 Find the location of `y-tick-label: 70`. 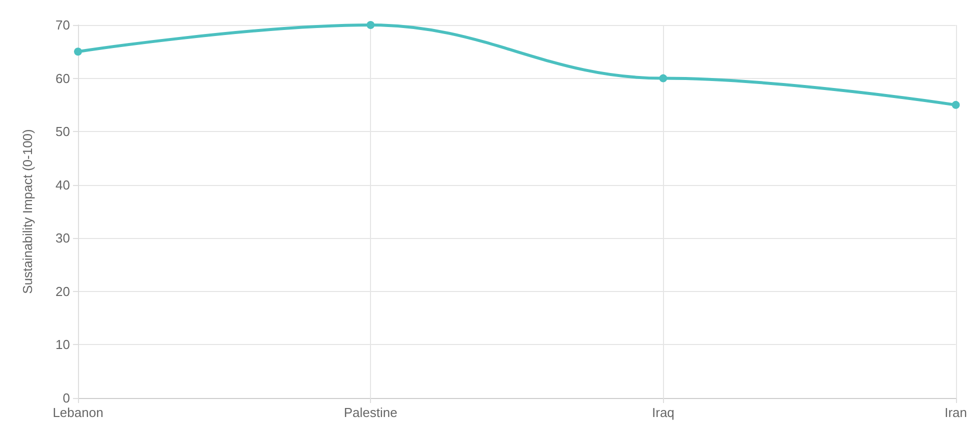

y-tick-label: 70 is located at coordinates (63, 25).